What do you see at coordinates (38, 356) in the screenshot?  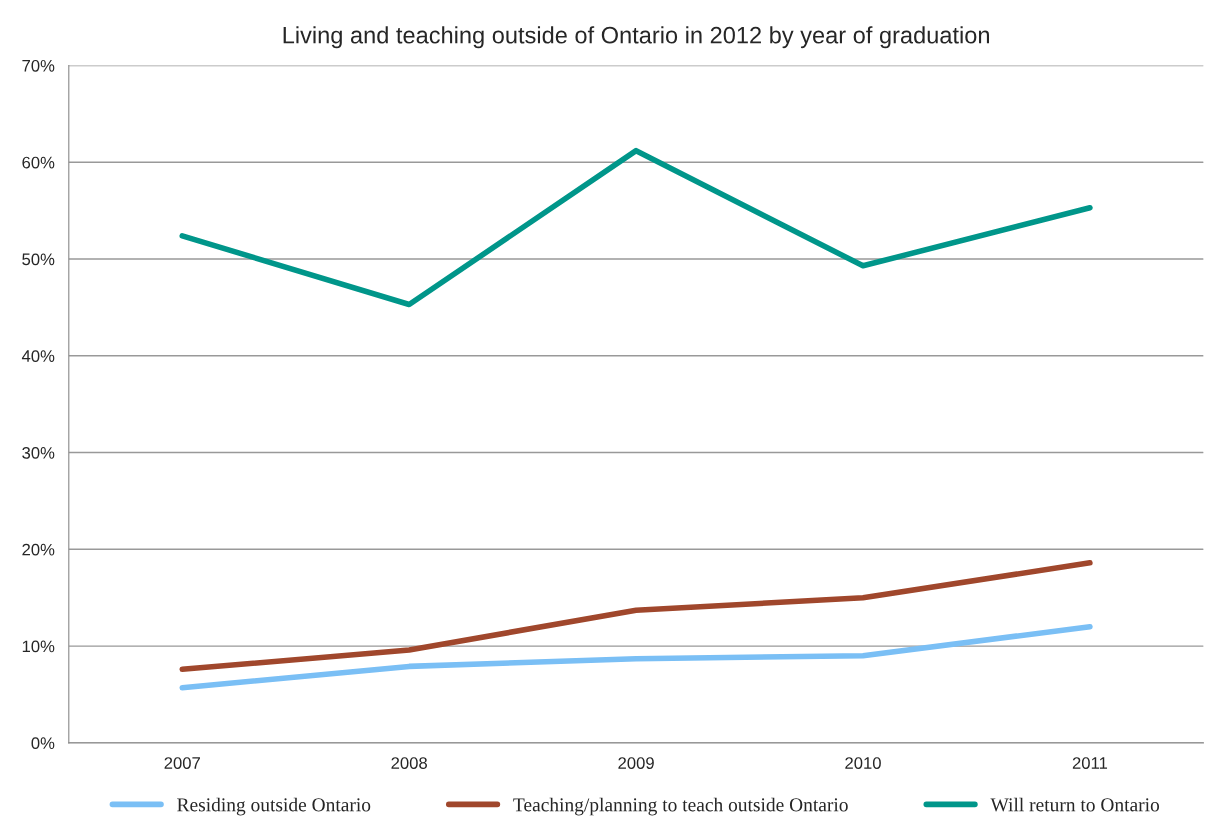 I see `y-tick-label: 40%` at bounding box center [38, 356].